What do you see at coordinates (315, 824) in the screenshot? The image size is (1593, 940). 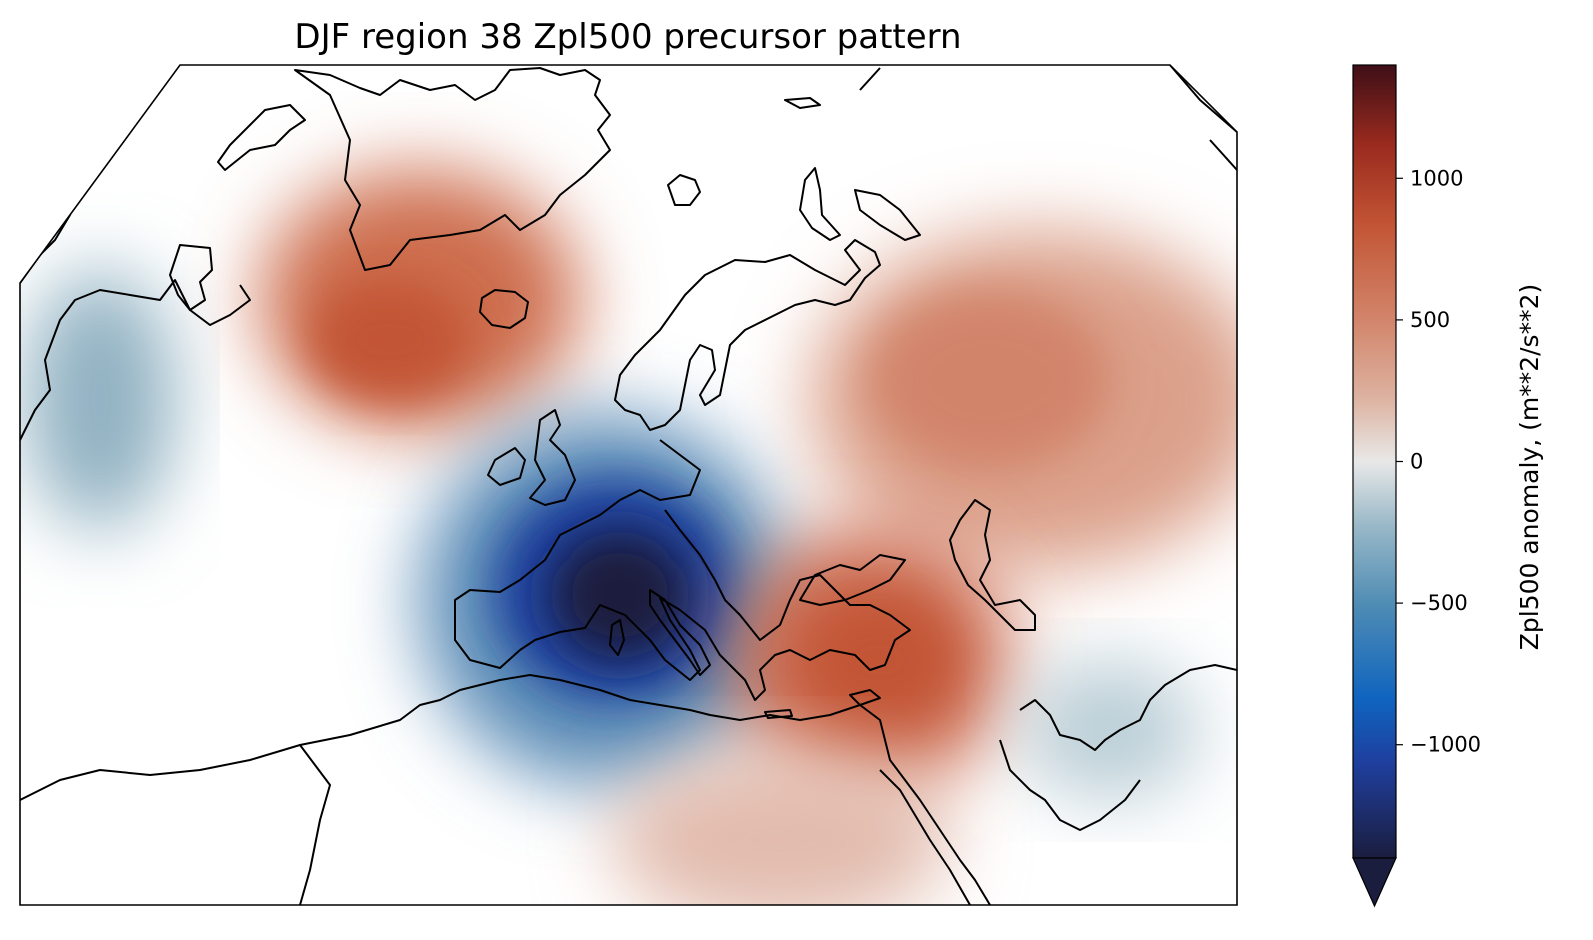 I see `coast-west-africa` at bounding box center [315, 824].